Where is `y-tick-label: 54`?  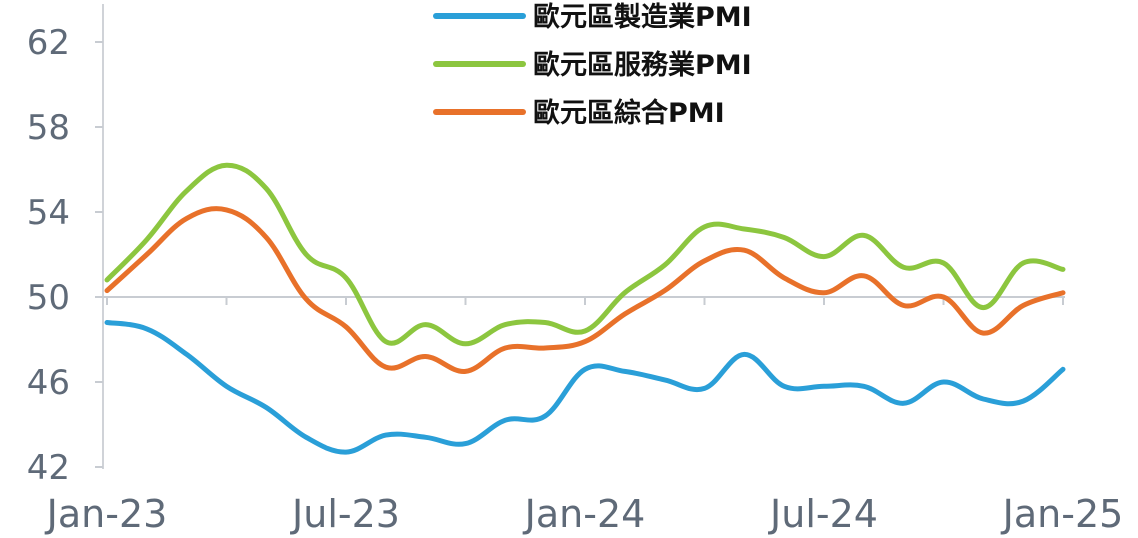 y-tick-label: 54 is located at coordinates (48, 213).